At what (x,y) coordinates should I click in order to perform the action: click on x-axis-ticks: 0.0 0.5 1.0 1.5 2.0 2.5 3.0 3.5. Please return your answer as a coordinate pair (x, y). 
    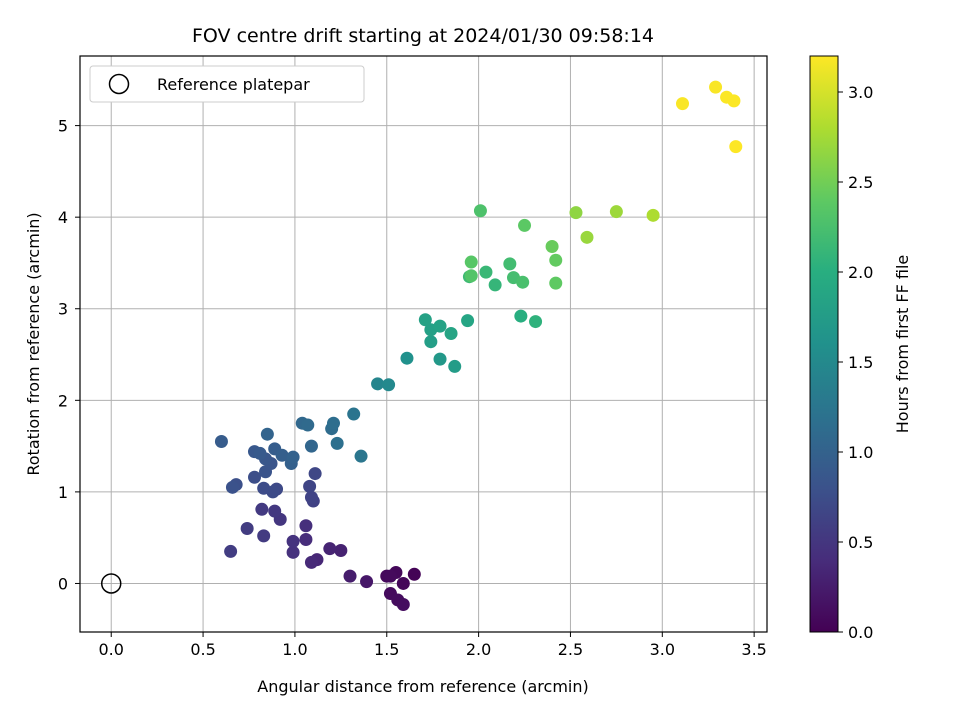
    Looking at the image, I should click on (433, 645).